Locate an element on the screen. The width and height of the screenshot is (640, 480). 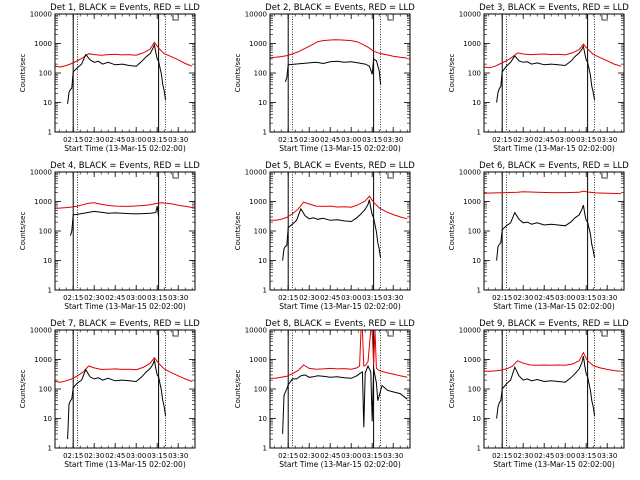
chart-title: Det 5, BLACK = Events, RED = LLD is located at coordinates (340, 166).